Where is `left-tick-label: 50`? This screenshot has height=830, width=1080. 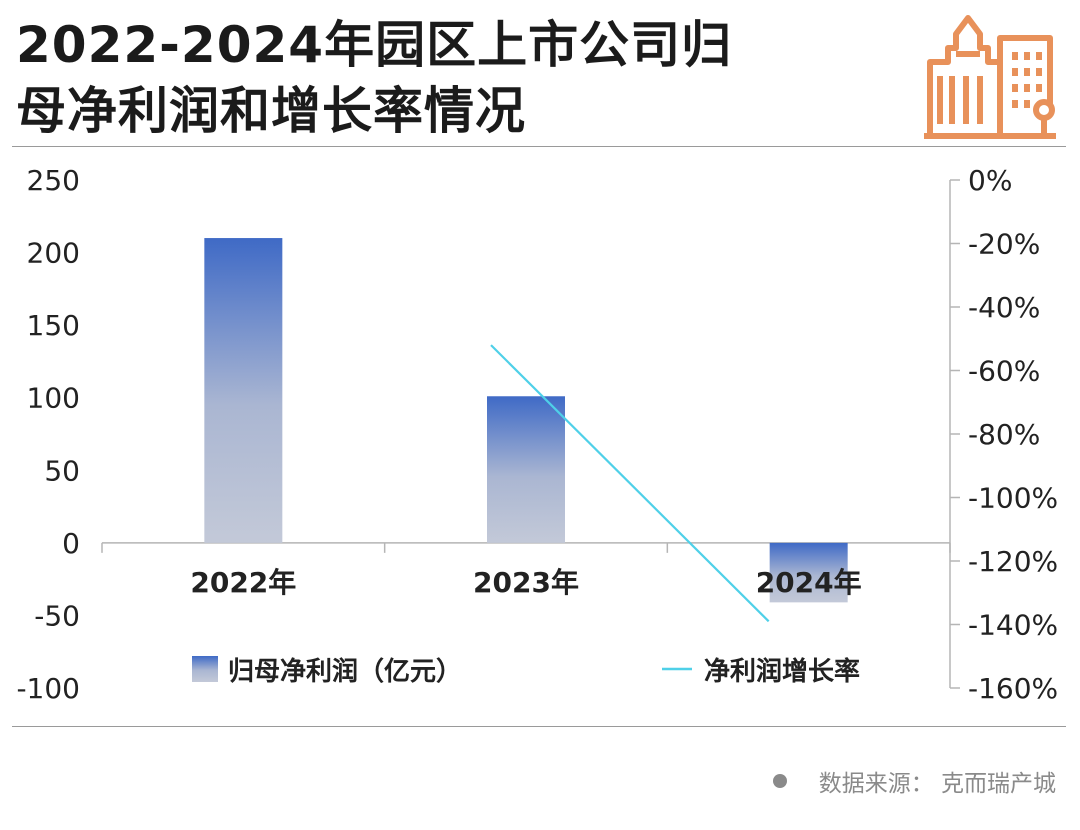 left-tick-label: 50 is located at coordinates (62, 470).